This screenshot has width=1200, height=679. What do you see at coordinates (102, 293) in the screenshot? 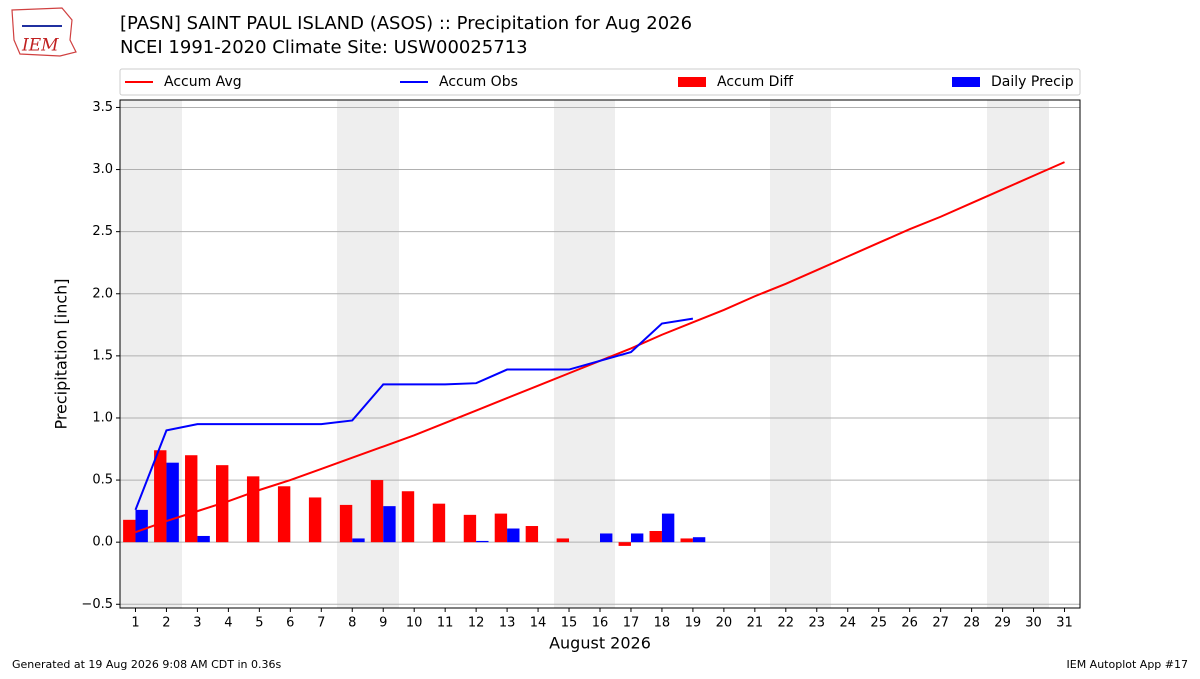
I see `y-tick-label: 2.0` at bounding box center [102, 293].